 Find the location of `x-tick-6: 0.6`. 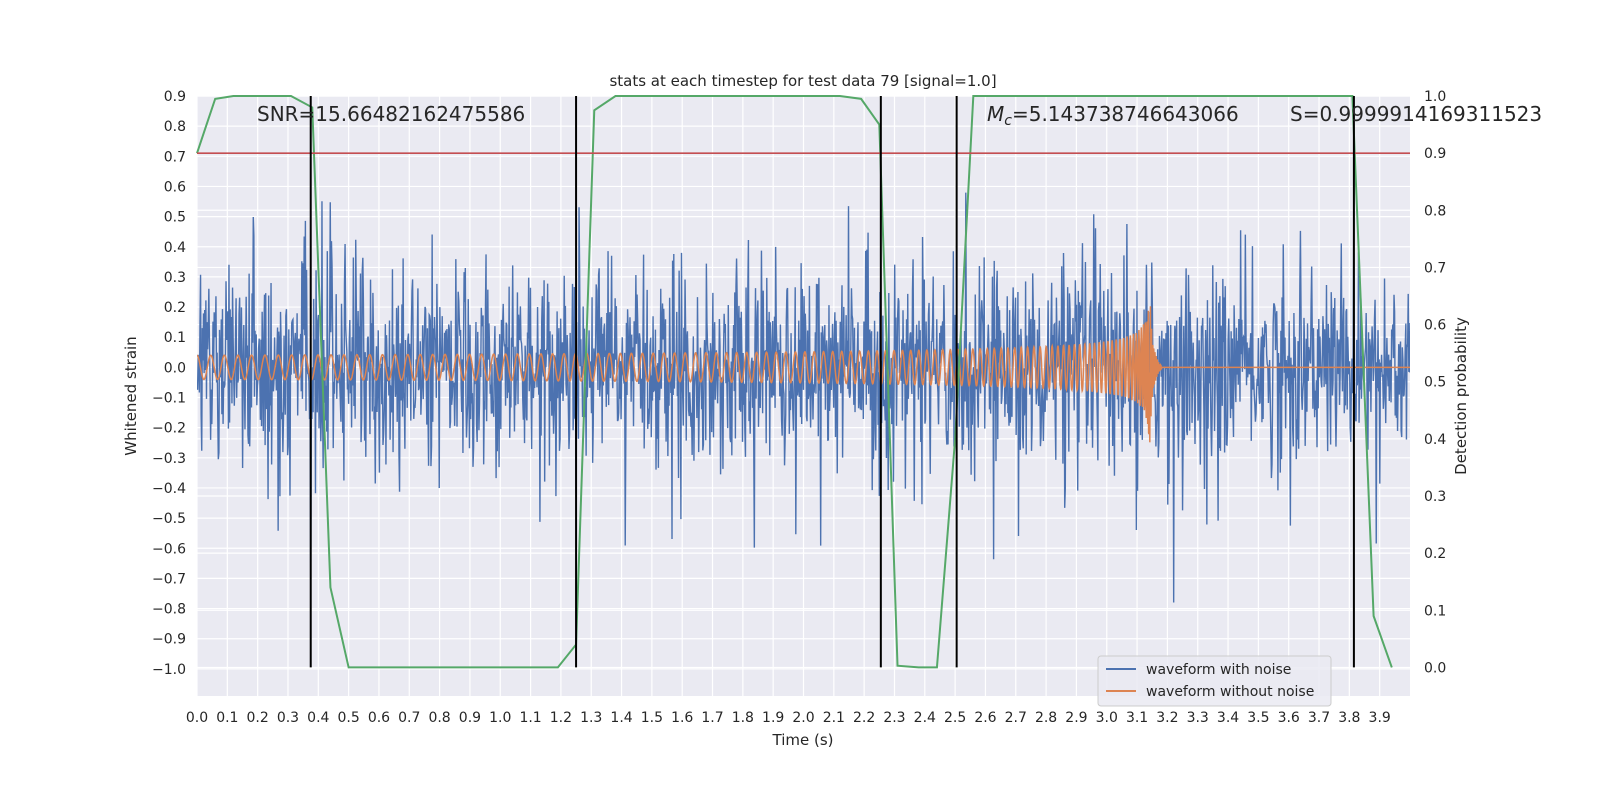

x-tick-6: 0.6 is located at coordinates (379, 718).